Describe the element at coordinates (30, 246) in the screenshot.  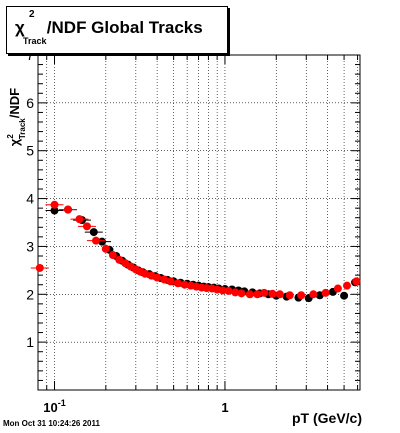
I see `y-tick-label: 3` at that location.